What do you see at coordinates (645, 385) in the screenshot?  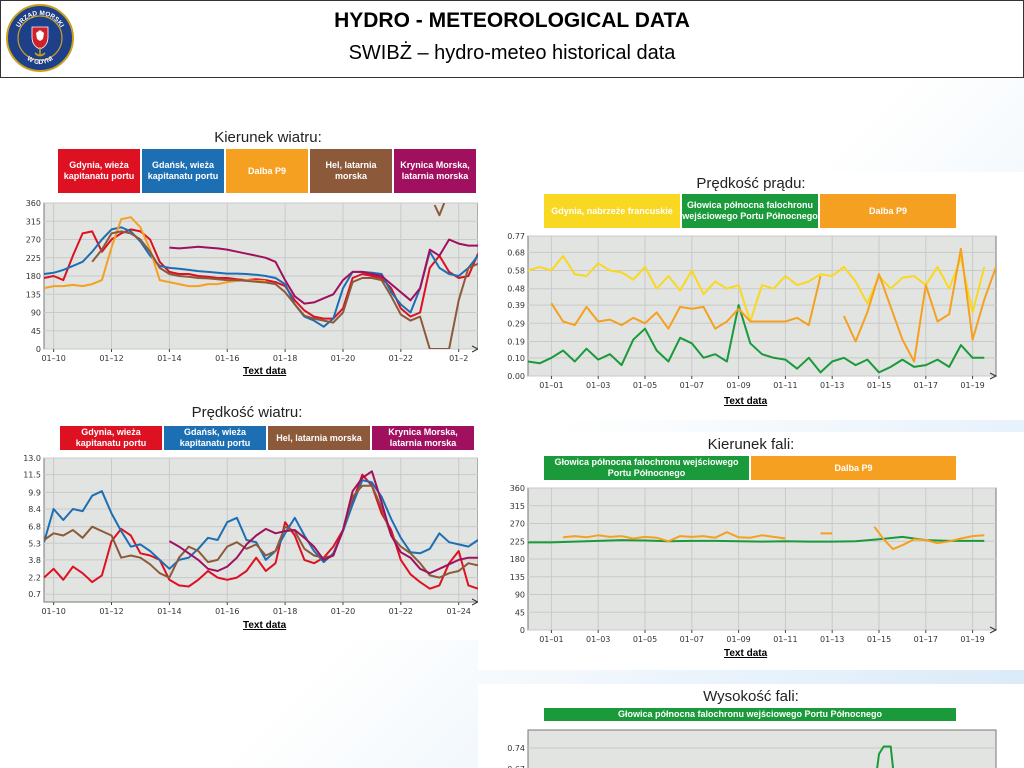 I see `x-tick-label: 01–05` at bounding box center [645, 385].